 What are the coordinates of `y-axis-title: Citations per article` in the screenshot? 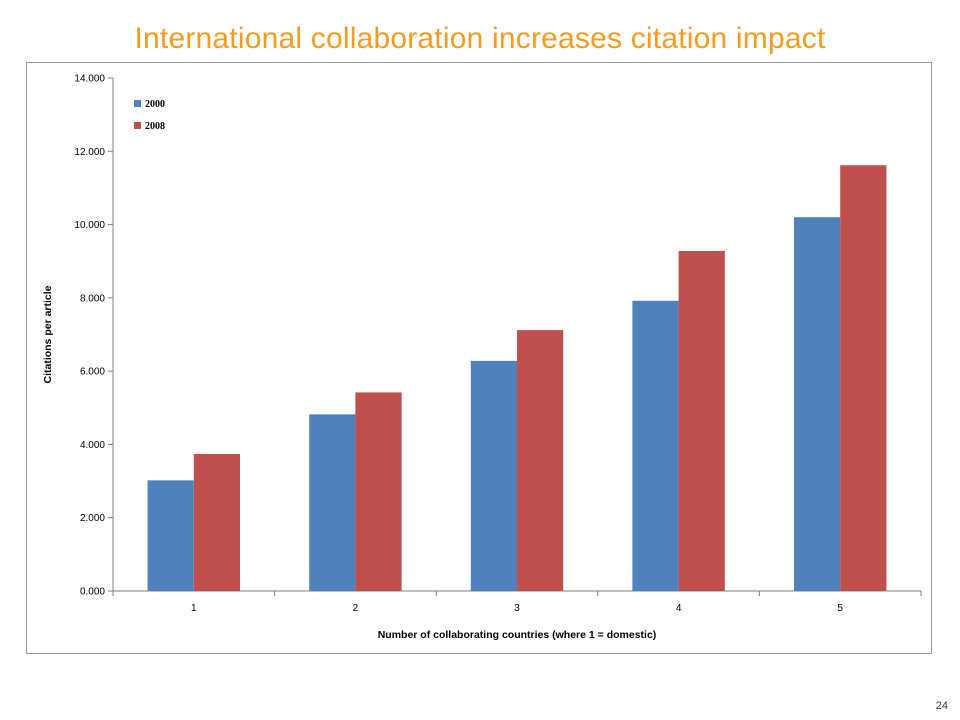 It's located at (48, 334).